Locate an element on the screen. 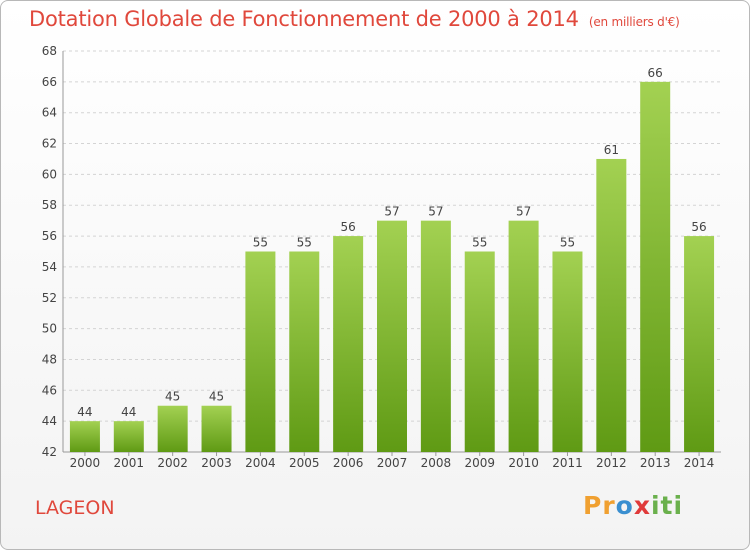 The height and width of the screenshot is (550, 750). commune-name: LAGEON is located at coordinates (75, 508).